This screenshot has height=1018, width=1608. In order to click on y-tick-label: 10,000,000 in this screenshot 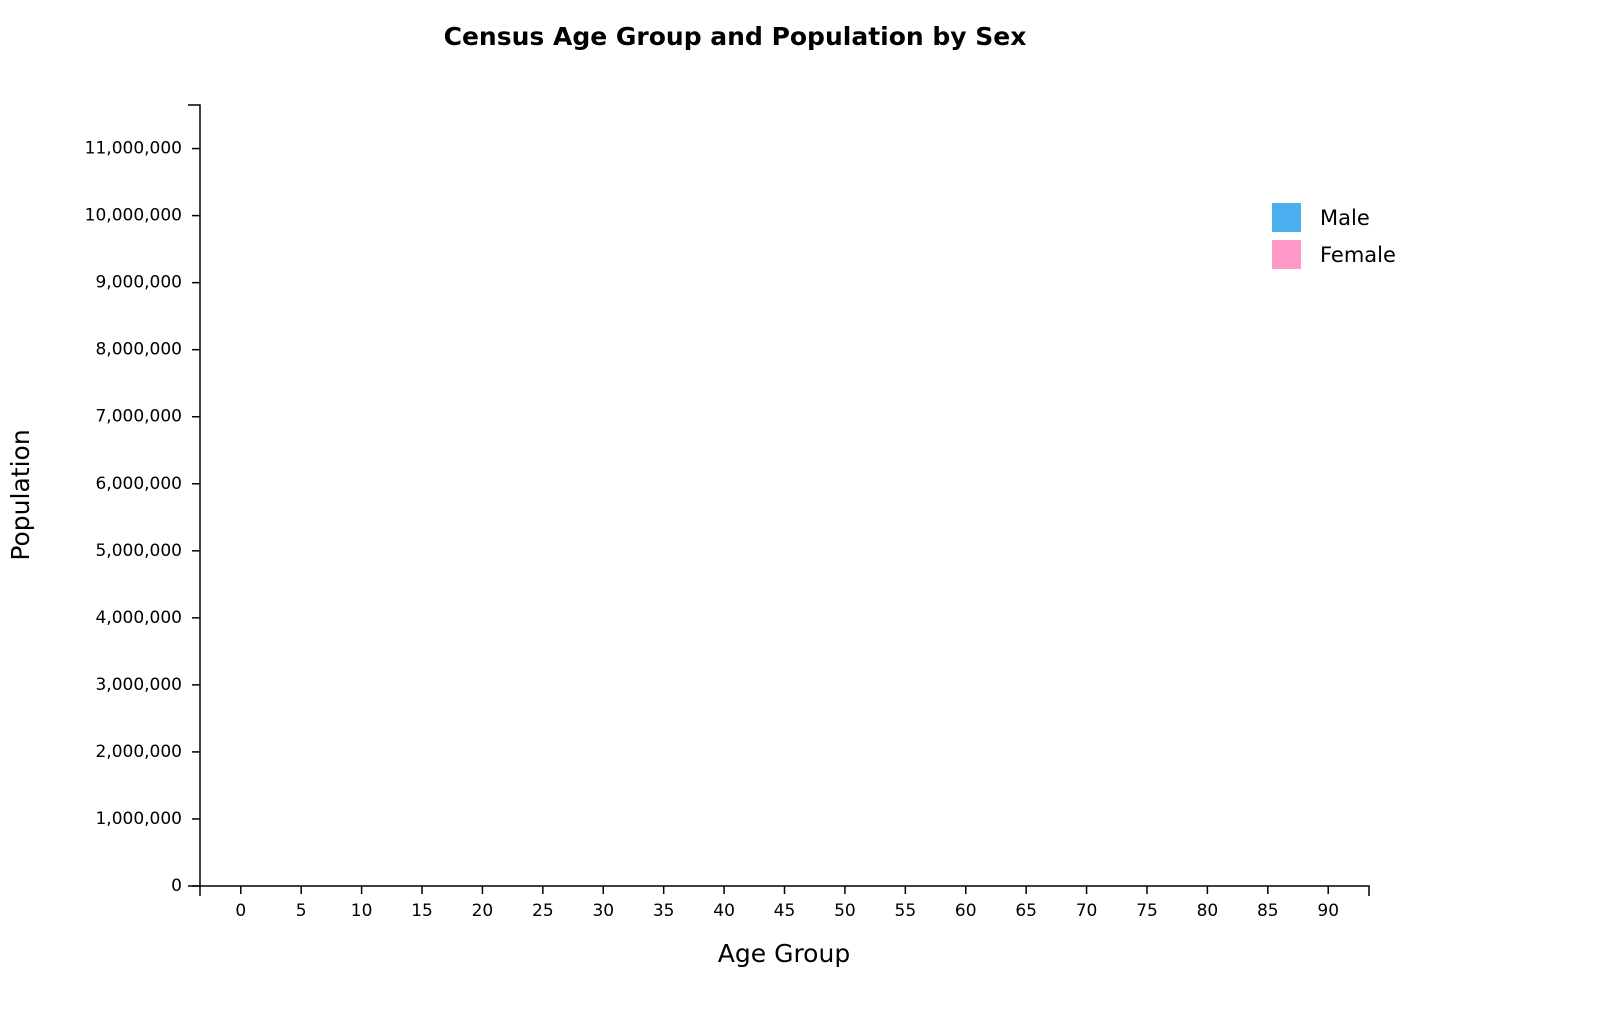, I will do `click(133, 216)`.